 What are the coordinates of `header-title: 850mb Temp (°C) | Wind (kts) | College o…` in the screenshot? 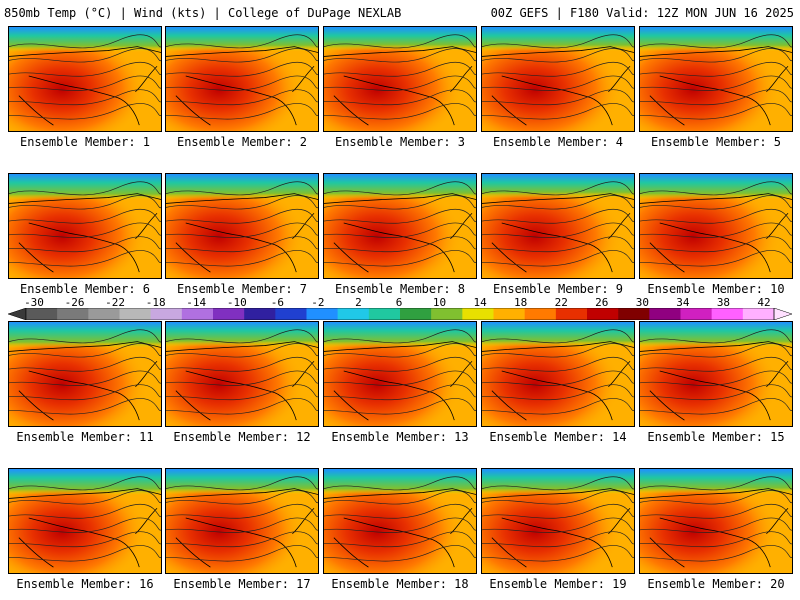 It's located at (203, 13).